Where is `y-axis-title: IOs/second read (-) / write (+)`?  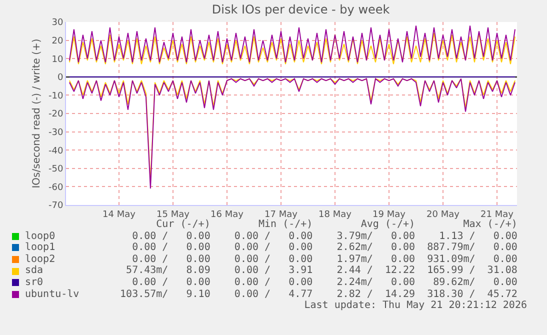
y-axis-title: IOs/second read (-) / write (+) is located at coordinates (36, 113).